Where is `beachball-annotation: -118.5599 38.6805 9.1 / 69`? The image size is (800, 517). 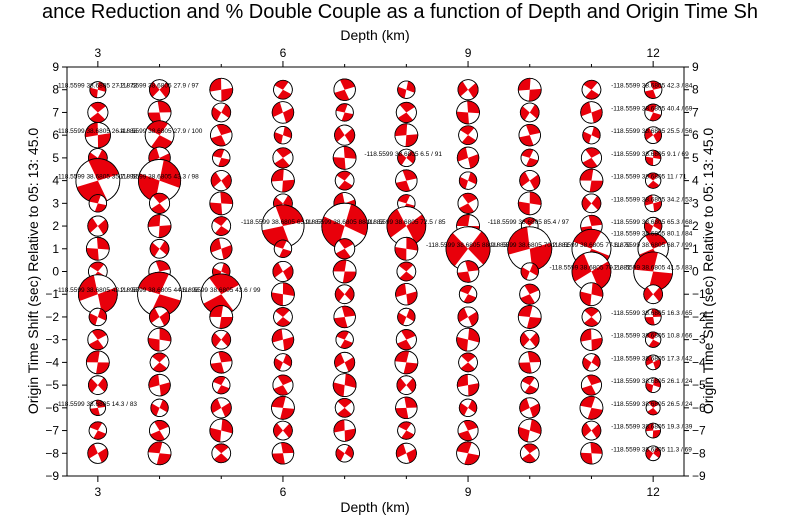
beachball-annotation: -118.5599 38.6805 9.1 / 69 is located at coordinates (650, 154).